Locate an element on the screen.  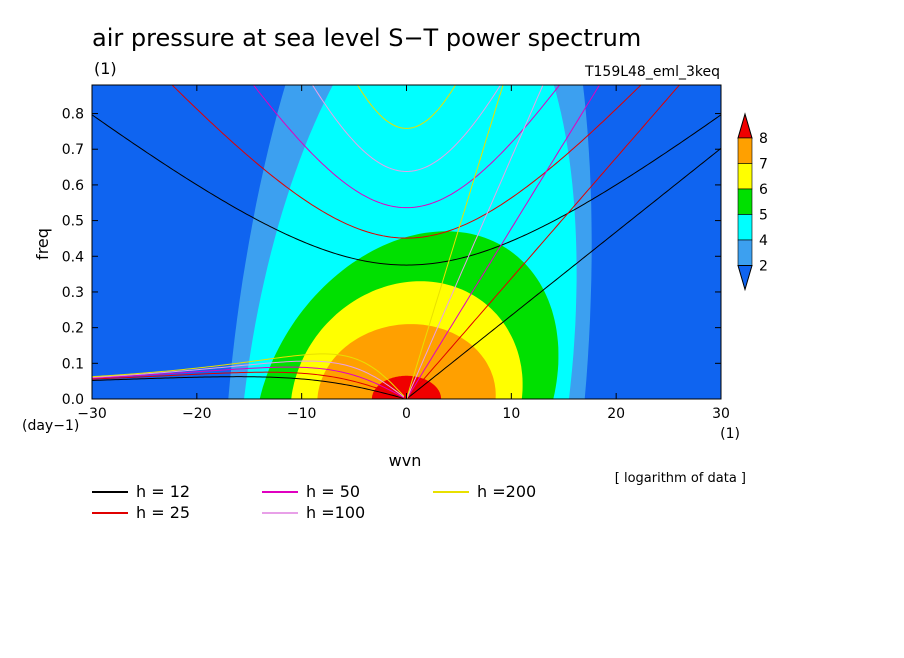
y-tick-label: 0.5 is located at coordinates (73, 222).